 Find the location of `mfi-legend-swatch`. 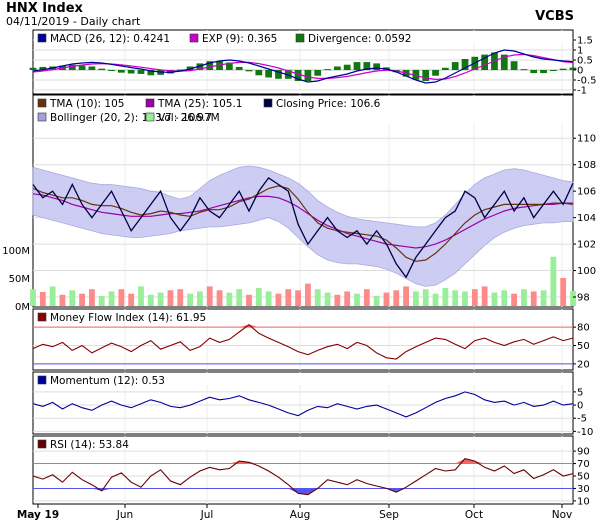

mfi-legend-swatch is located at coordinates (42, 317).